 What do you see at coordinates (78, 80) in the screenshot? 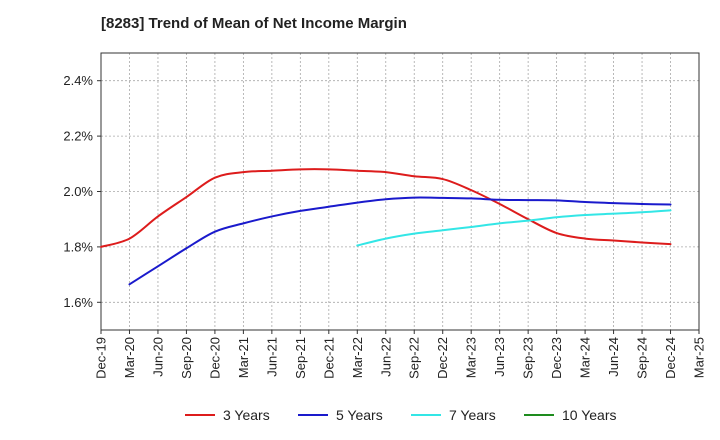
I see `y-tick-label: 2.4%` at bounding box center [78, 80].